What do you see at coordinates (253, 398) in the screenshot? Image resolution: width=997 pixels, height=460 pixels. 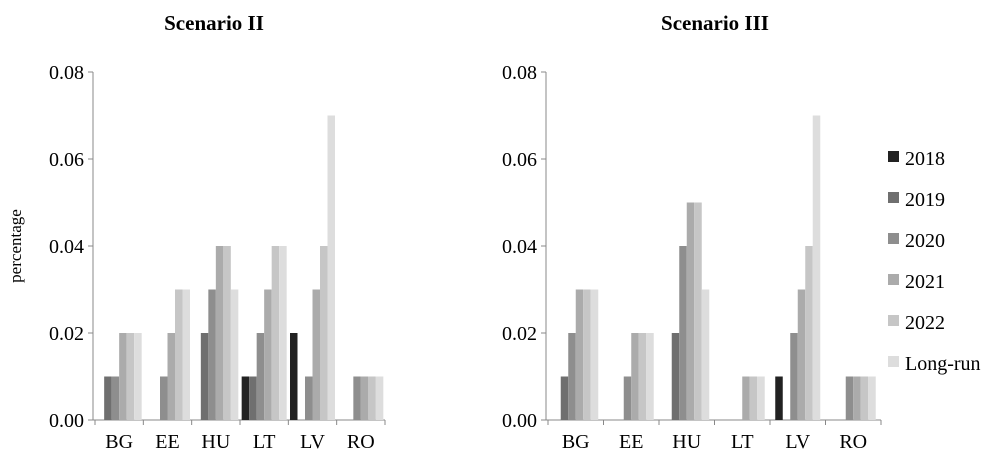 I see `bar-lt-2019` at bounding box center [253, 398].